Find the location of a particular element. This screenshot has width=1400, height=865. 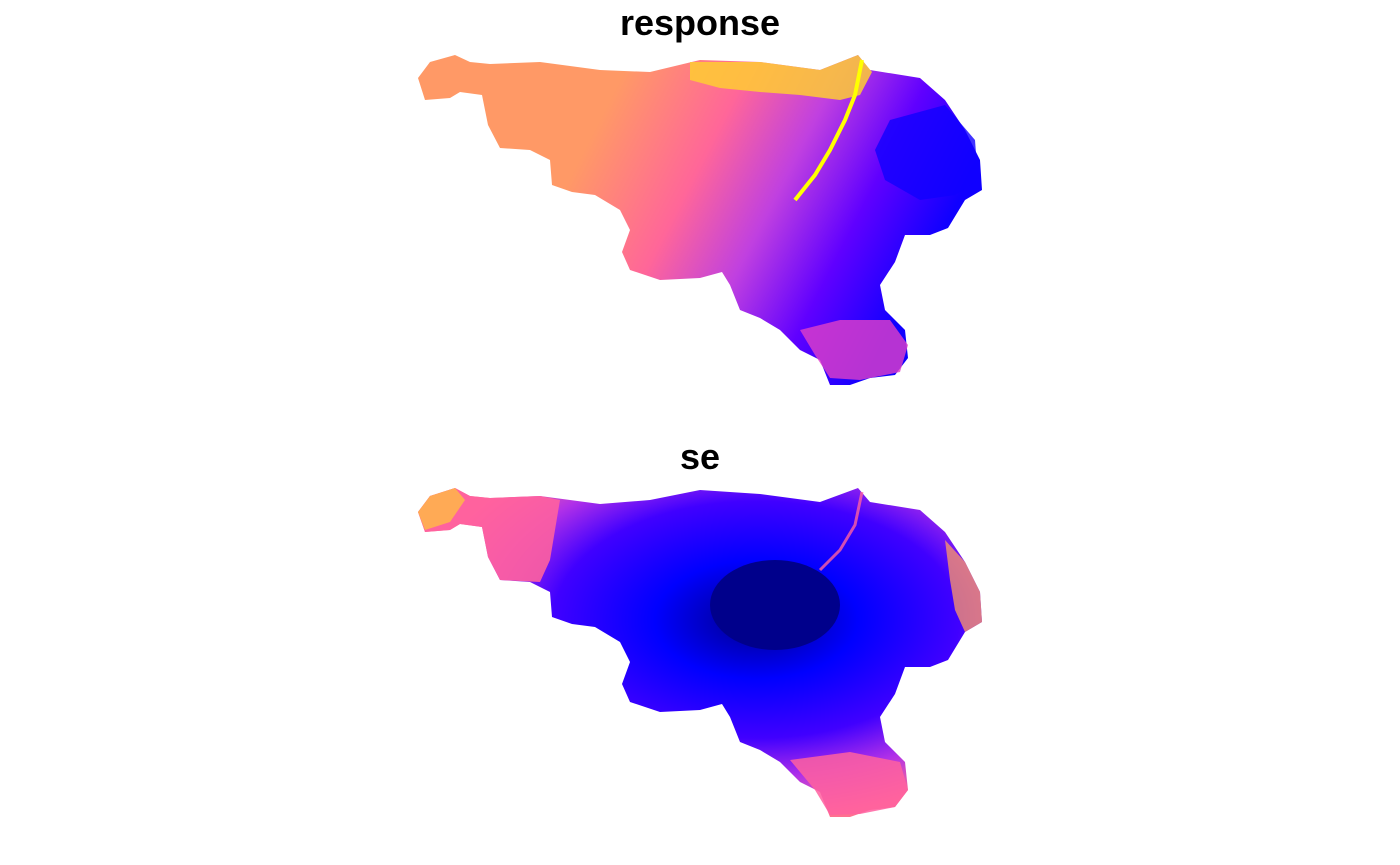

response-south-lobe is located at coordinates (854, 350).